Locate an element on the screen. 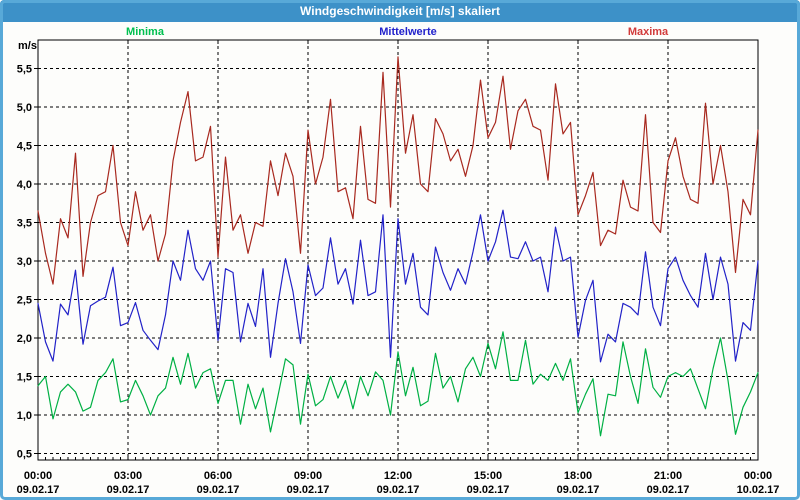 Image resolution: width=800 pixels, height=500 pixels. legend-maxima: Maxima is located at coordinates (648, 32).